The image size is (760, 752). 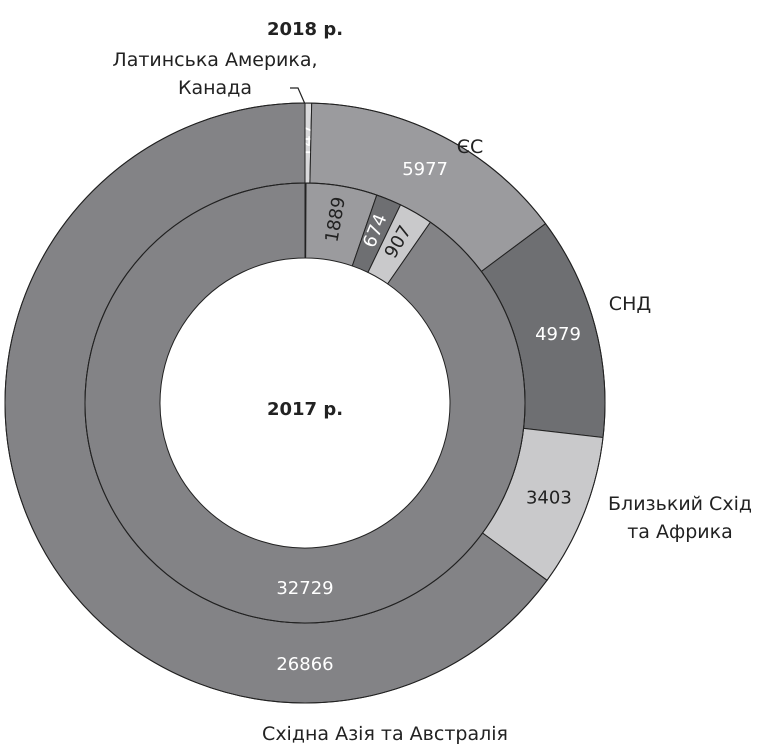 I want to click on value-label: 26866, so click(x=304, y=664).